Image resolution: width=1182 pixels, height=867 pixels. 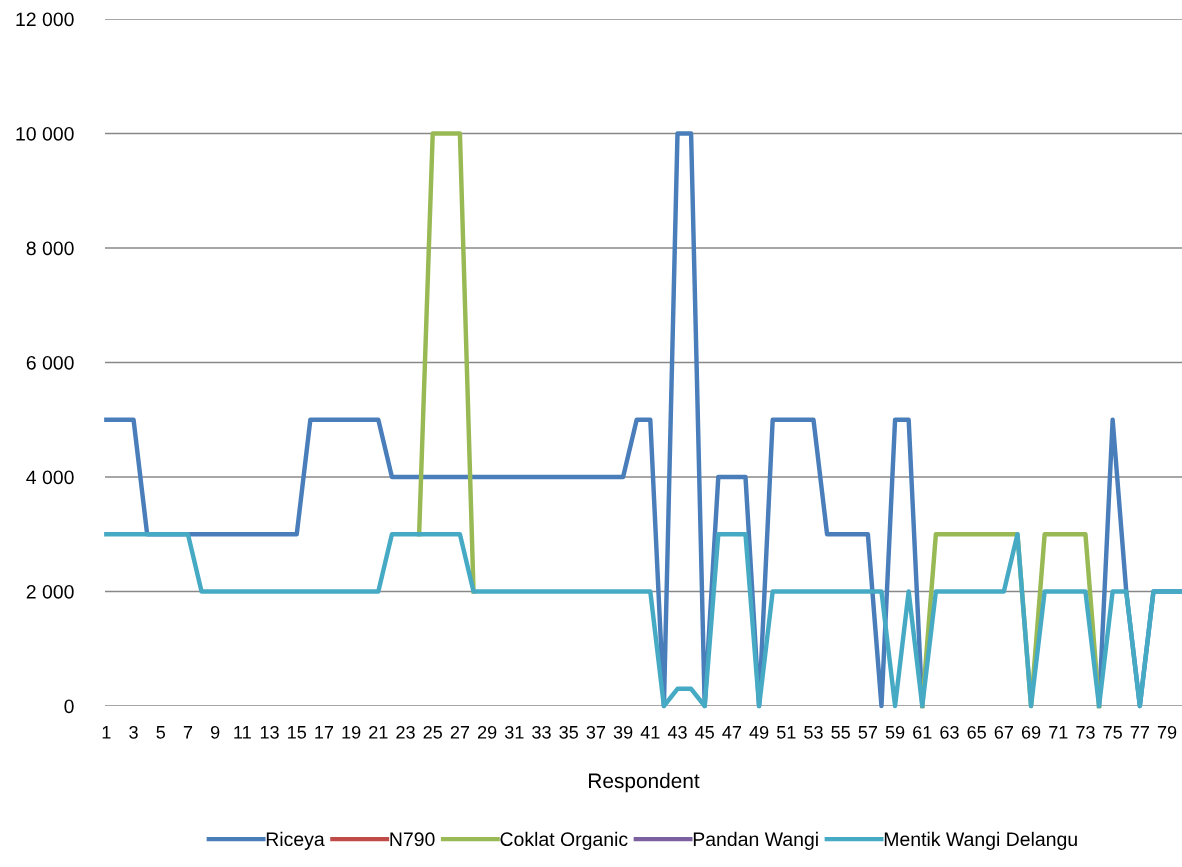 What do you see at coordinates (405, 732) in the screenshot?
I see `x-tick-label: 23` at bounding box center [405, 732].